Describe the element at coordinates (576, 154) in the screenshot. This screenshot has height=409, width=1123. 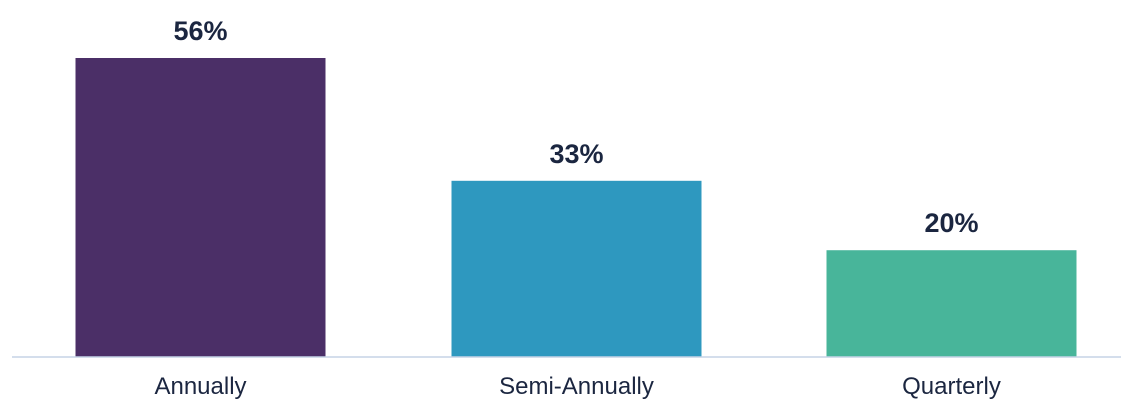
I see `value-label-semi-annually: 33%` at that location.